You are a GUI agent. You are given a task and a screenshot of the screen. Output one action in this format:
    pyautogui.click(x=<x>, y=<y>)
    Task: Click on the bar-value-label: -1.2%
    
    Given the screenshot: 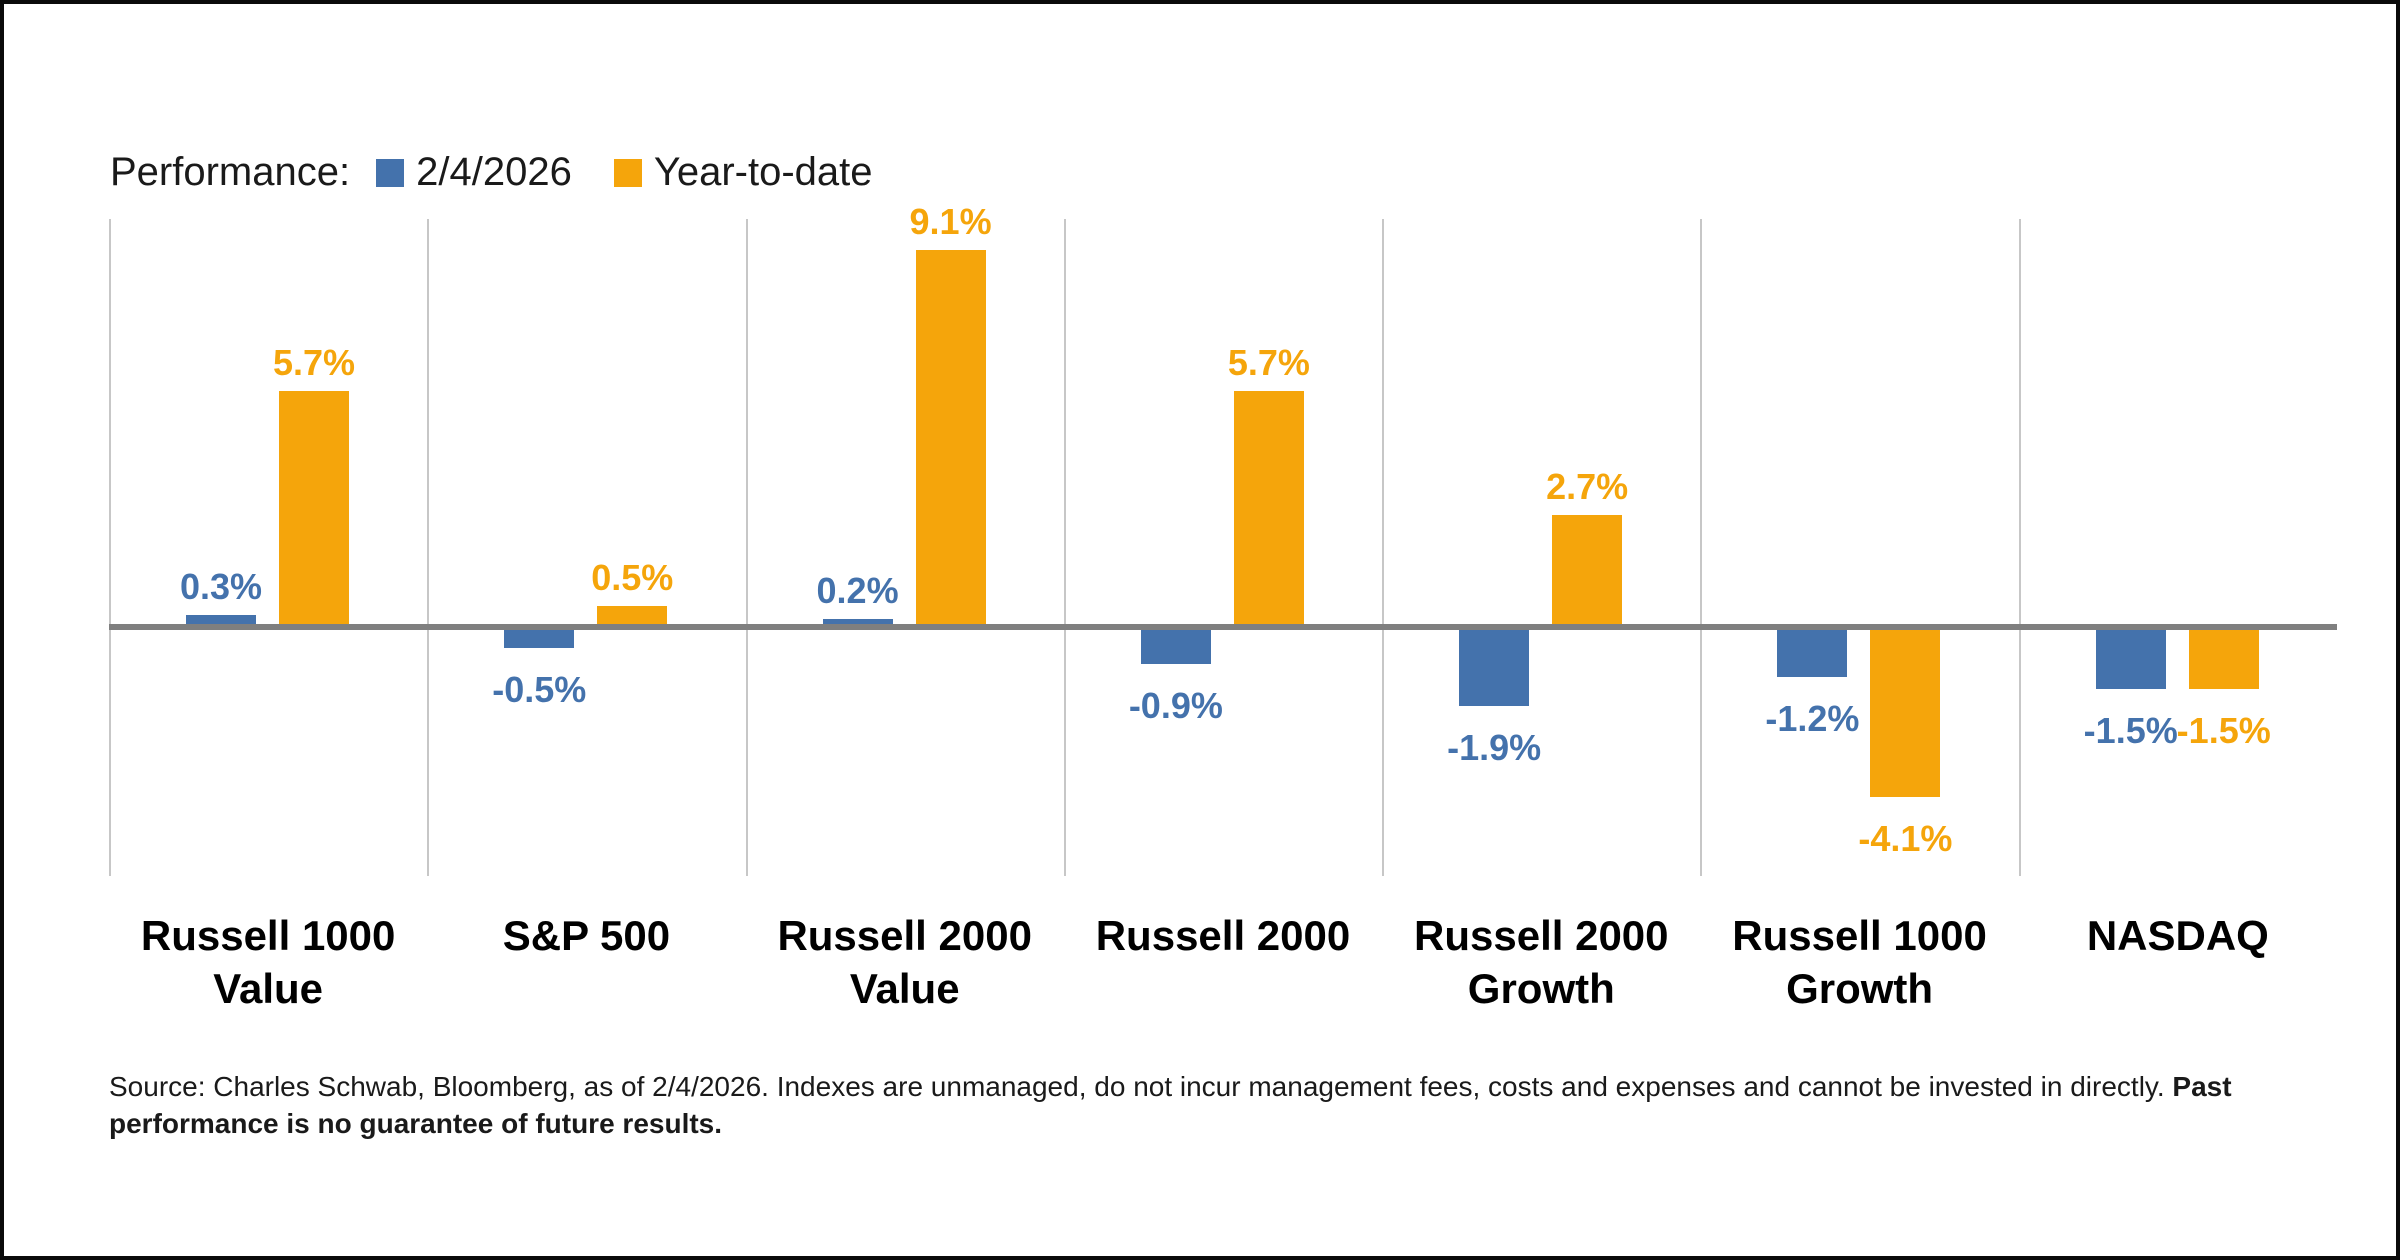 What is the action you would take?
    pyautogui.click(x=1812, y=718)
    